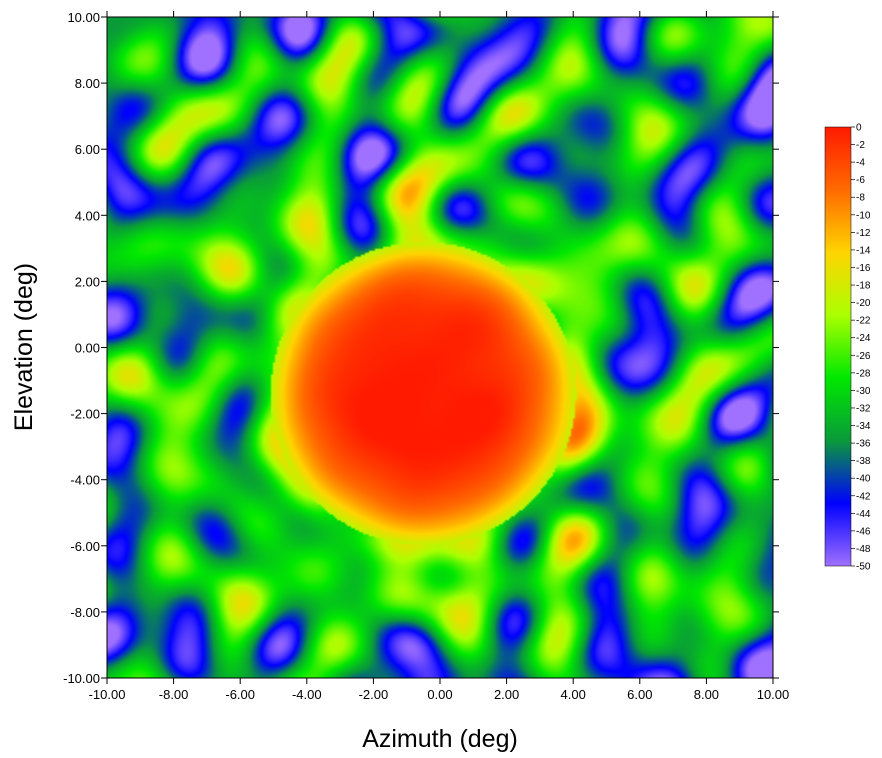  Describe the element at coordinates (573, 694) in the screenshot. I see `x-tick-label: 4.00` at that location.